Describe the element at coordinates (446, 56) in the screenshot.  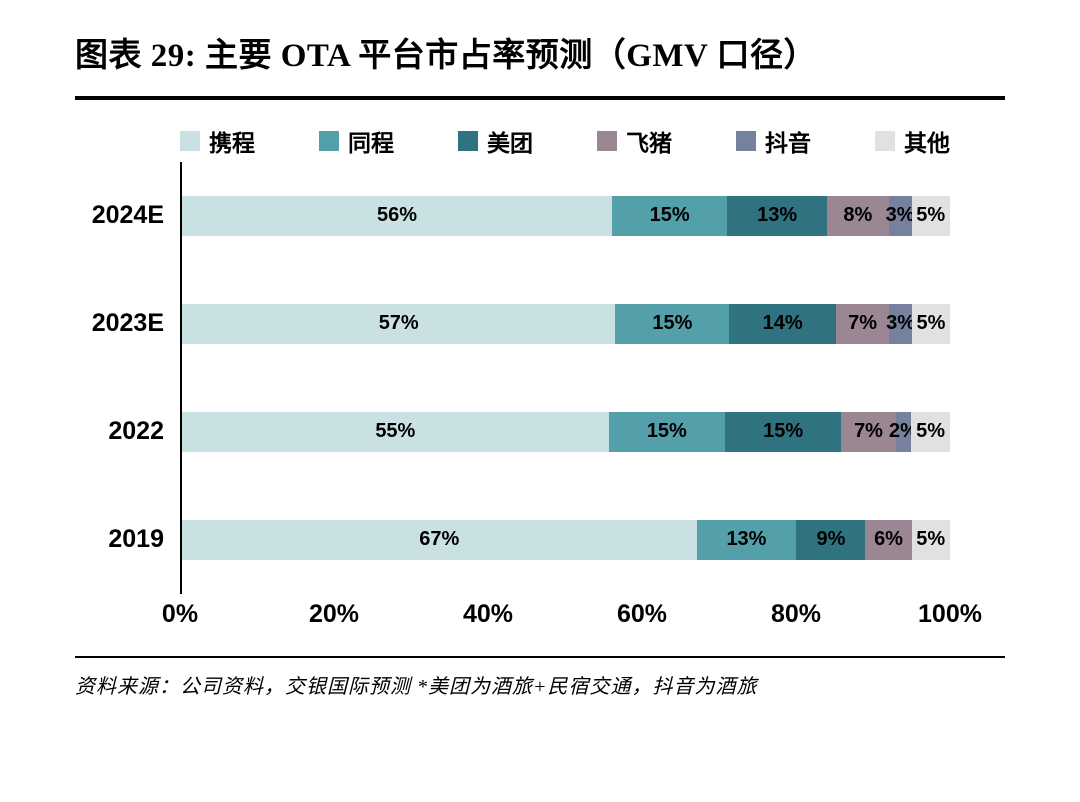
I see `chart-title: 图表 29: 主要 OTA 平台市占率预测（GMV 口径）` at that location.